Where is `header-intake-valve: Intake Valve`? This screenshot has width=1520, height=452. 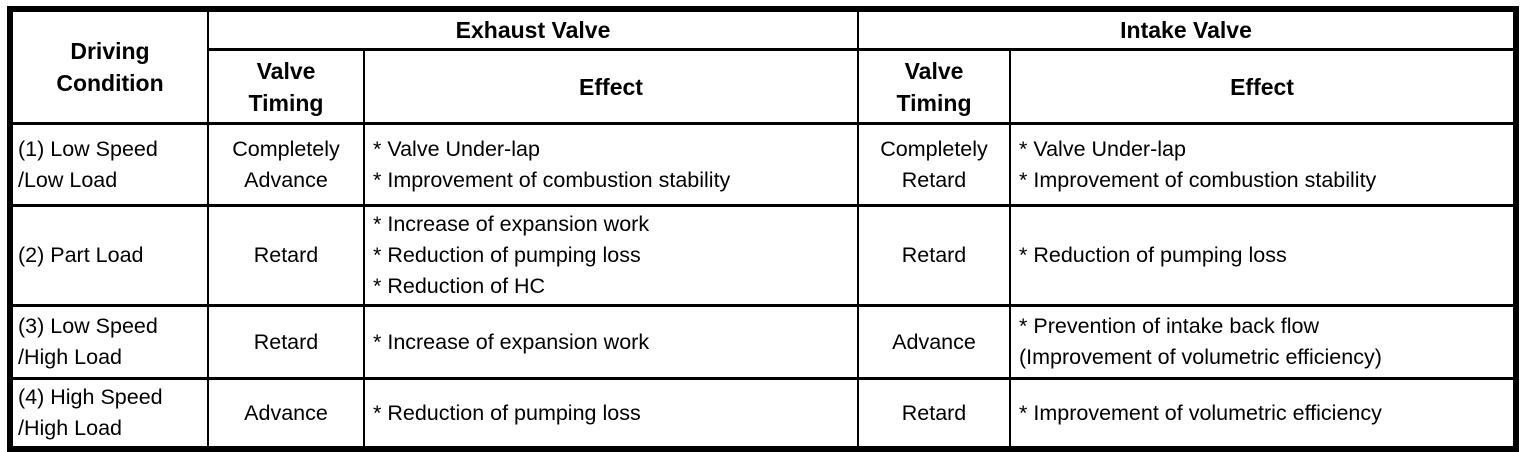
header-intake-valve: Intake Valve is located at coordinates (1187, 29).